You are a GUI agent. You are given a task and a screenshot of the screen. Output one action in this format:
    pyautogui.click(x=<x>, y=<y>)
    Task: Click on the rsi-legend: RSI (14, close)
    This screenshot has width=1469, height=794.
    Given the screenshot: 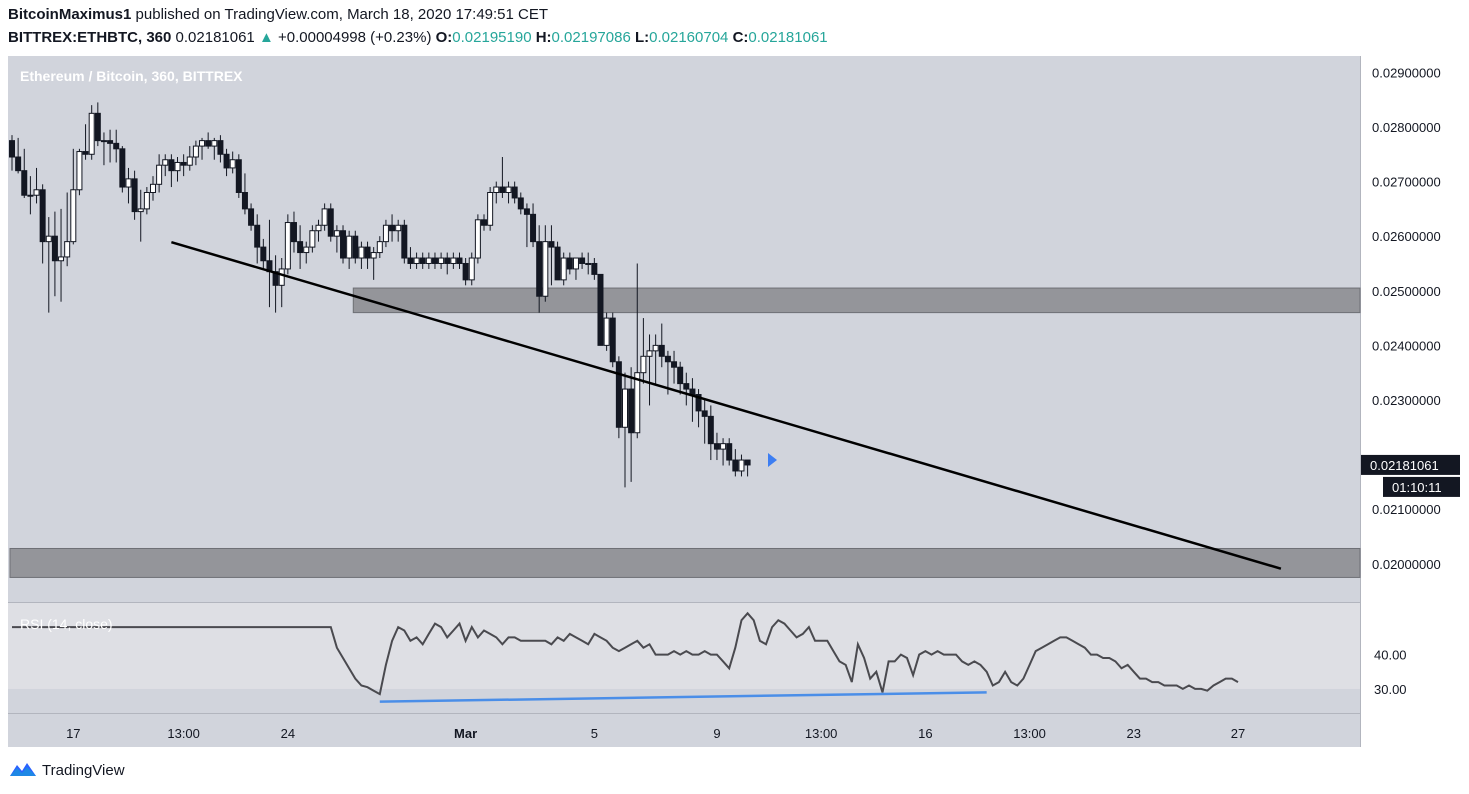 What is the action you would take?
    pyautogui.click(x=66, y=624)
    